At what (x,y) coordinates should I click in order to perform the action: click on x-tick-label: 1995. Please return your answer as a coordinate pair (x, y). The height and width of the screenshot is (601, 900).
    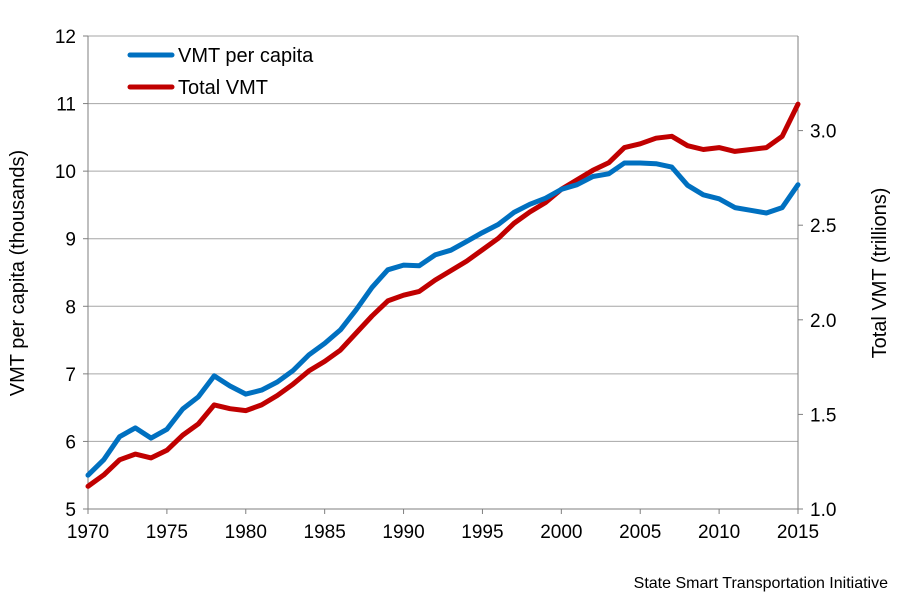
    Looking at the image, I should click on (482, 532).